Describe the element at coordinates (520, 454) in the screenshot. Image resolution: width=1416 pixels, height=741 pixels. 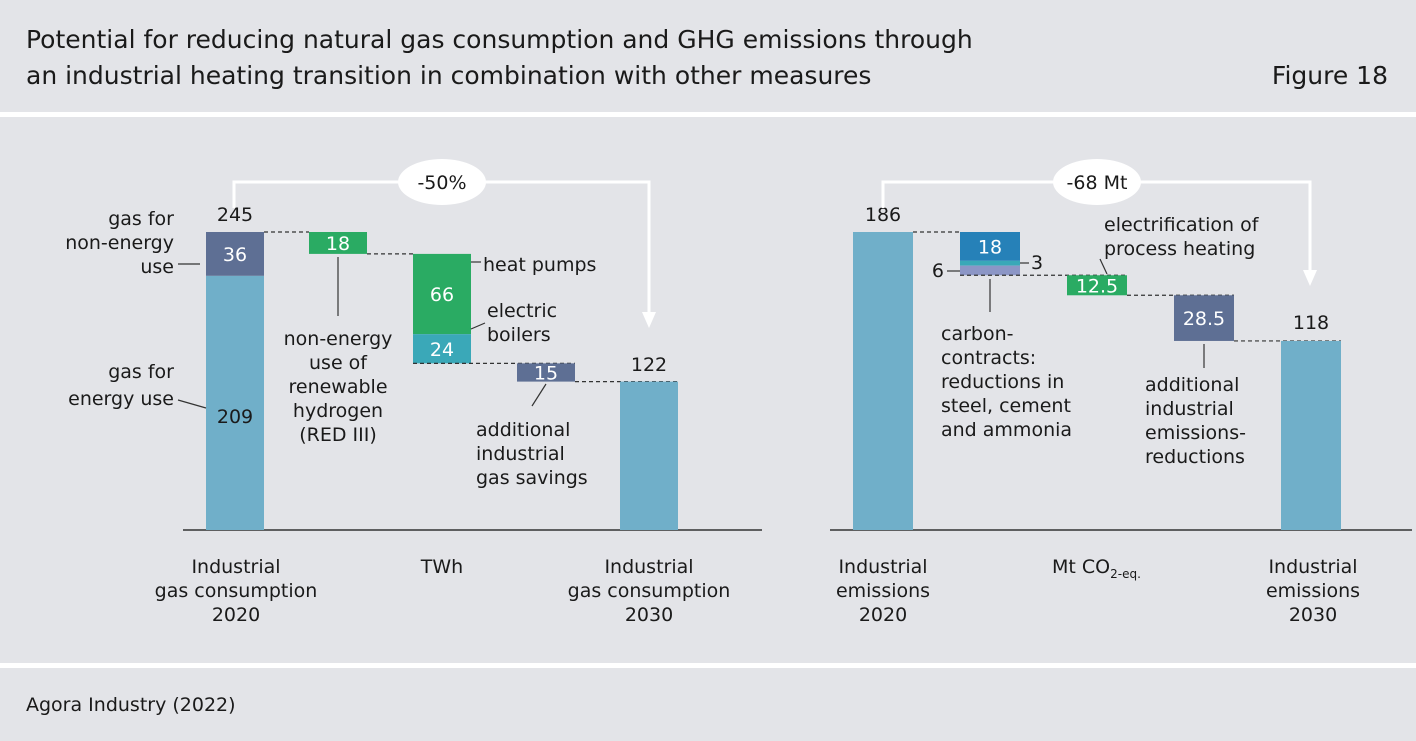
I see `step-label-gas-savings: industrial` at that location.